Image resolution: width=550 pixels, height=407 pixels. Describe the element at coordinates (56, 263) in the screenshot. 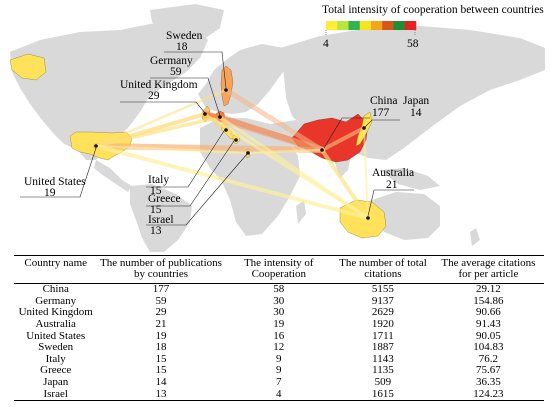

I see `header-country-name: Country name` at that location.